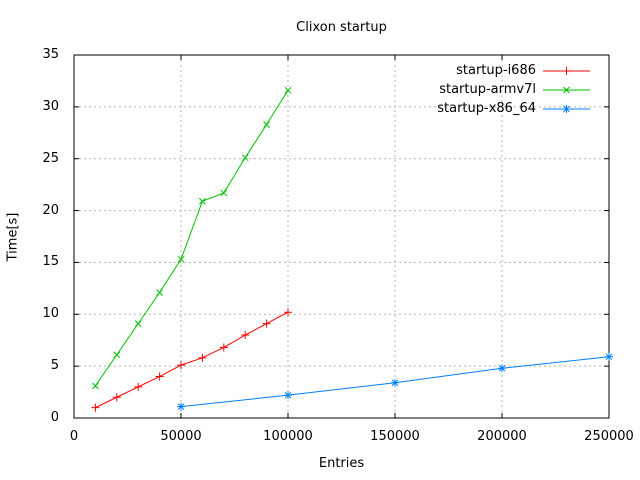  I want to click on series-line-startup-i686, so click(192, 360).